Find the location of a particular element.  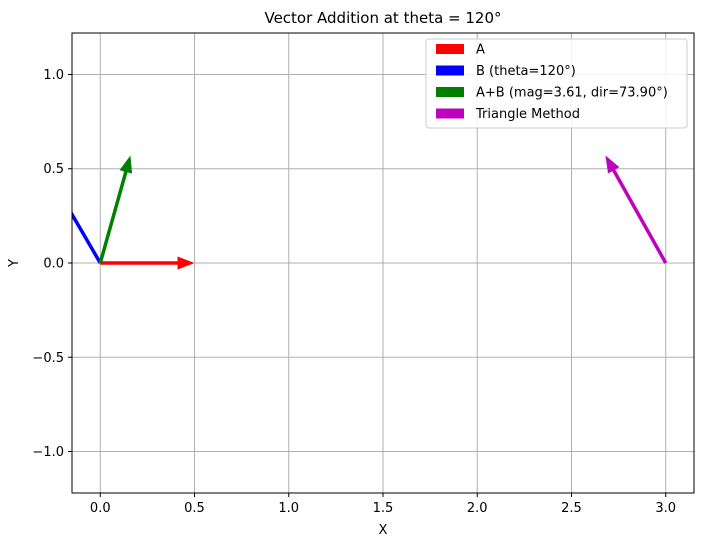

x-tick-label: 1.0 is located at coordinates (288, 508).